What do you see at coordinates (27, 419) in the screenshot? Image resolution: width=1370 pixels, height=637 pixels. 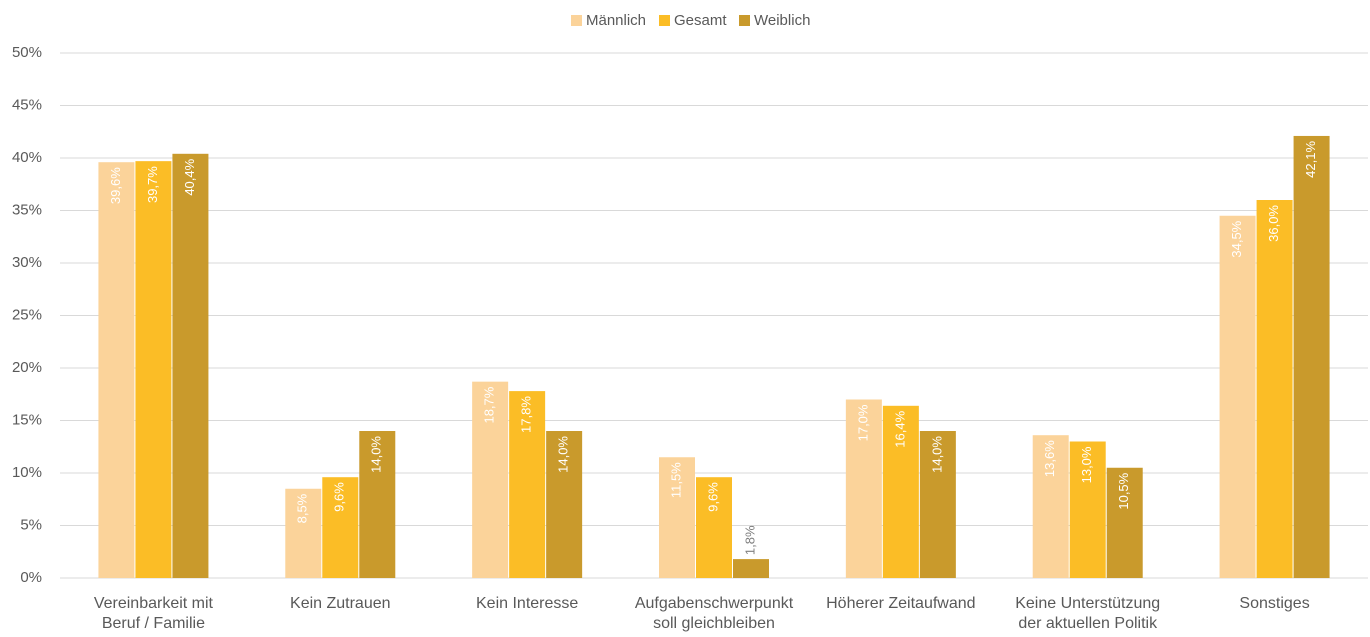 I see `y-tick-label: 15%` at bounding box center [27, 419].